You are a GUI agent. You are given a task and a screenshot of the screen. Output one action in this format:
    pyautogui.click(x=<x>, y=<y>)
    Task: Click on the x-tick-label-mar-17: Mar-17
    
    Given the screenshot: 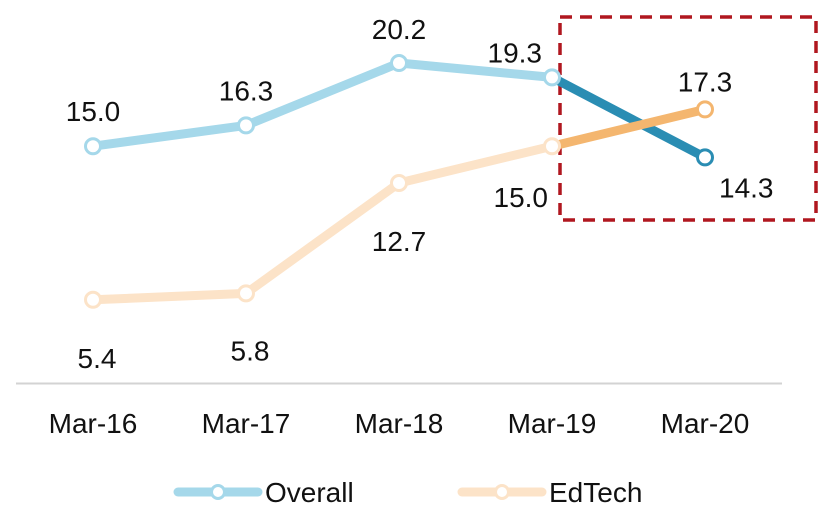 What is the action you would take?
    pyautogui.click(x=246, y=423)
    